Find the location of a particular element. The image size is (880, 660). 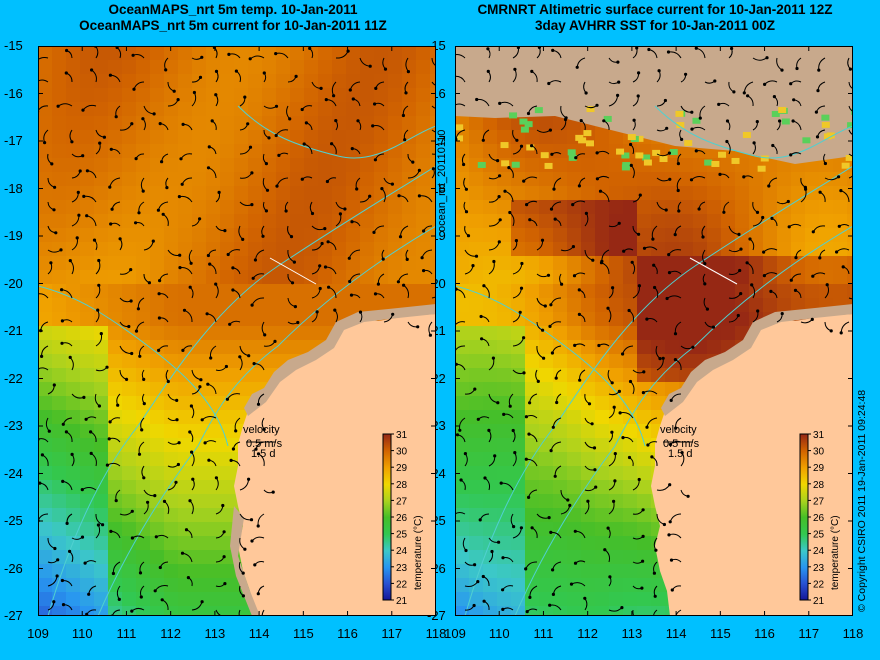

colorbar-tick-label: 25 is located at coordinates (402, 535).